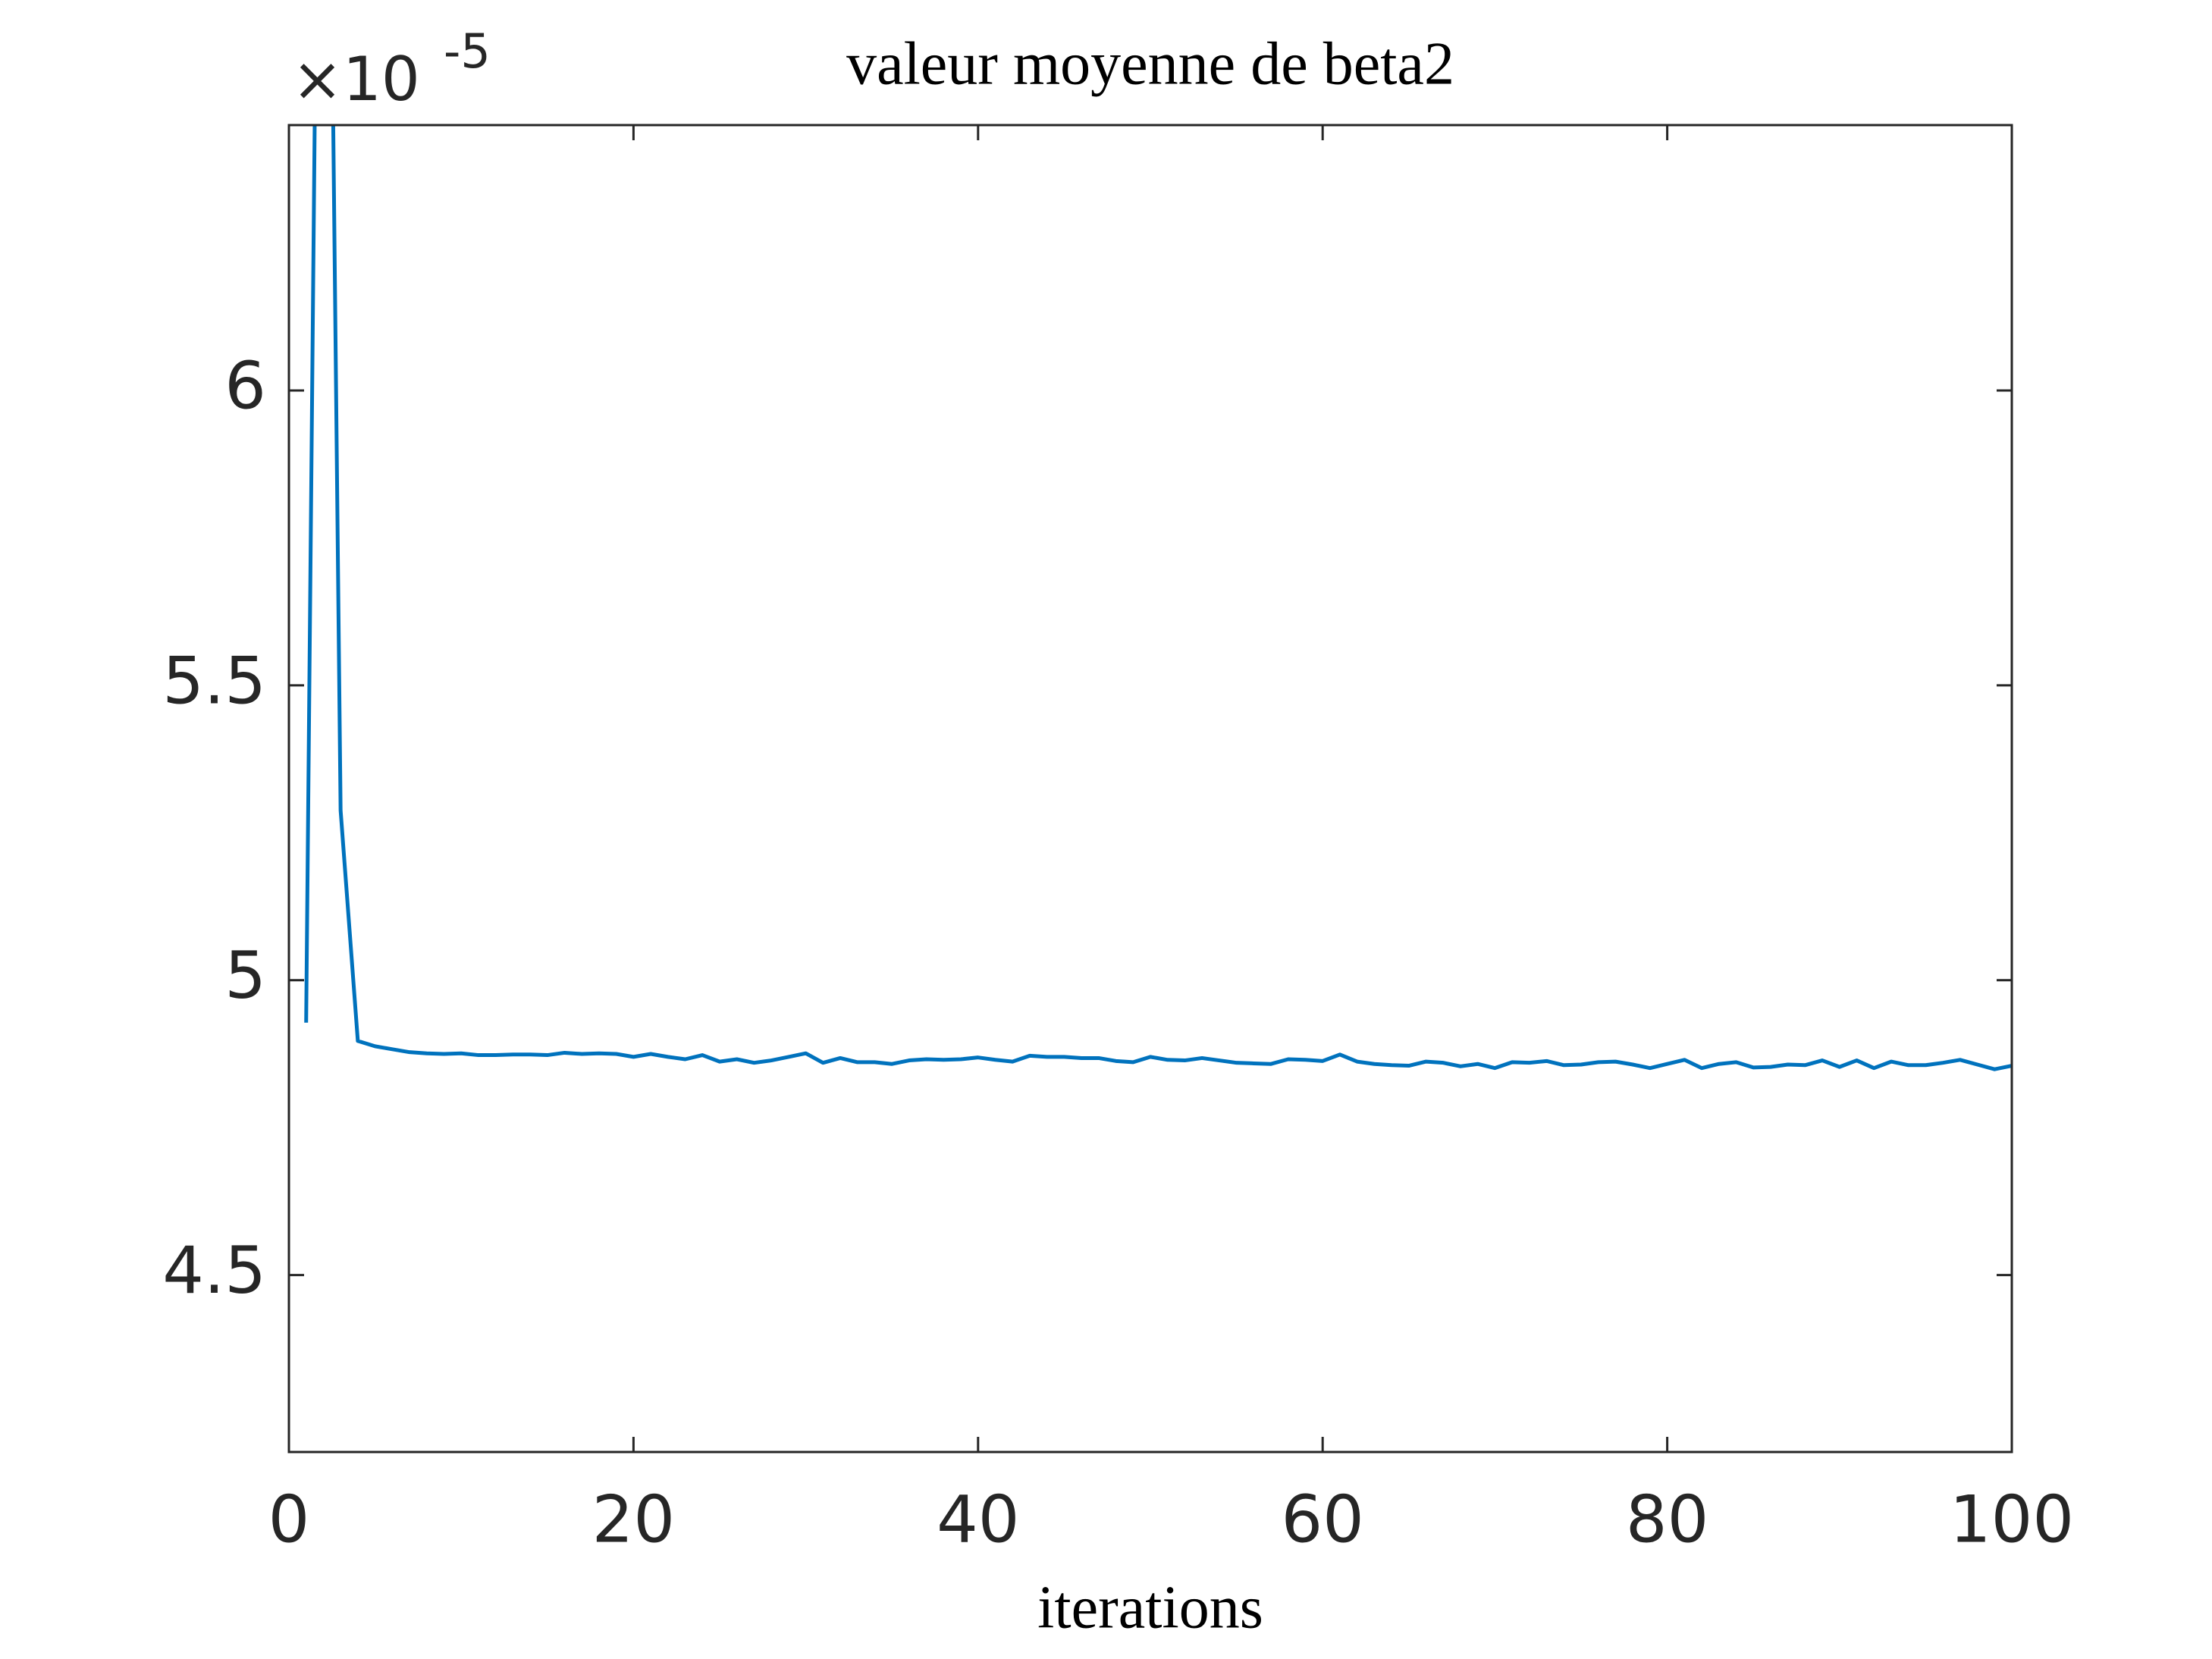 The image size is (2212, 1659). Describe the element at coordinates (214, 1271) in the screenshot. I see `y-tick-label: 4.5` at that location.